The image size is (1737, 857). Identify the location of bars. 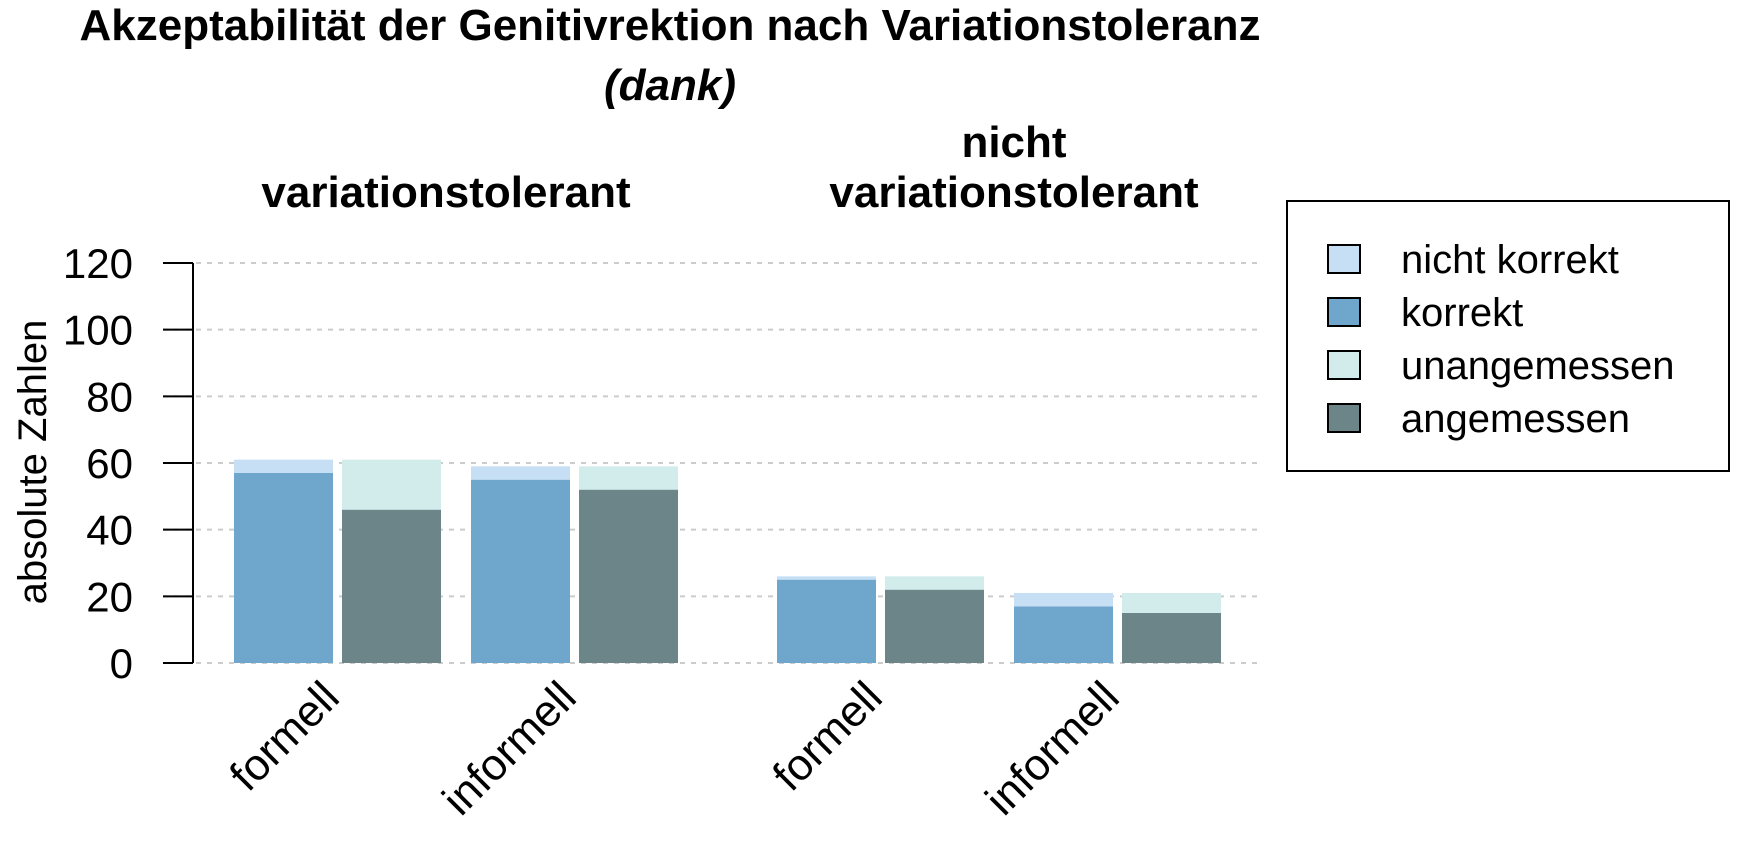
(727, 561).